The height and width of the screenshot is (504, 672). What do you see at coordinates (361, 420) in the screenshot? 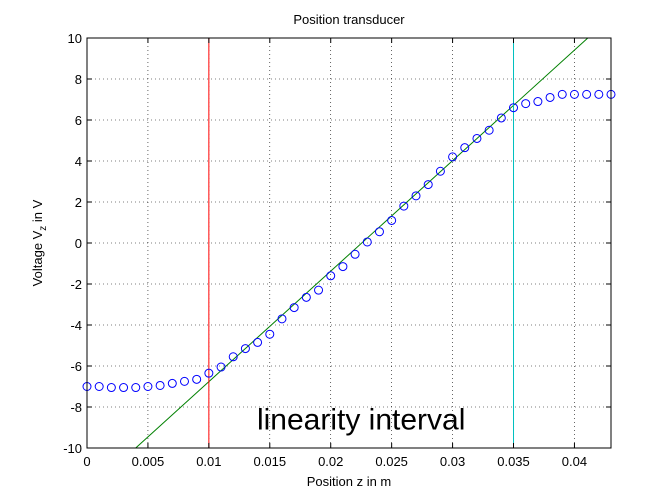
I see `linearity-interval-annotation: linearity interval` at bounding box center [361, 420].